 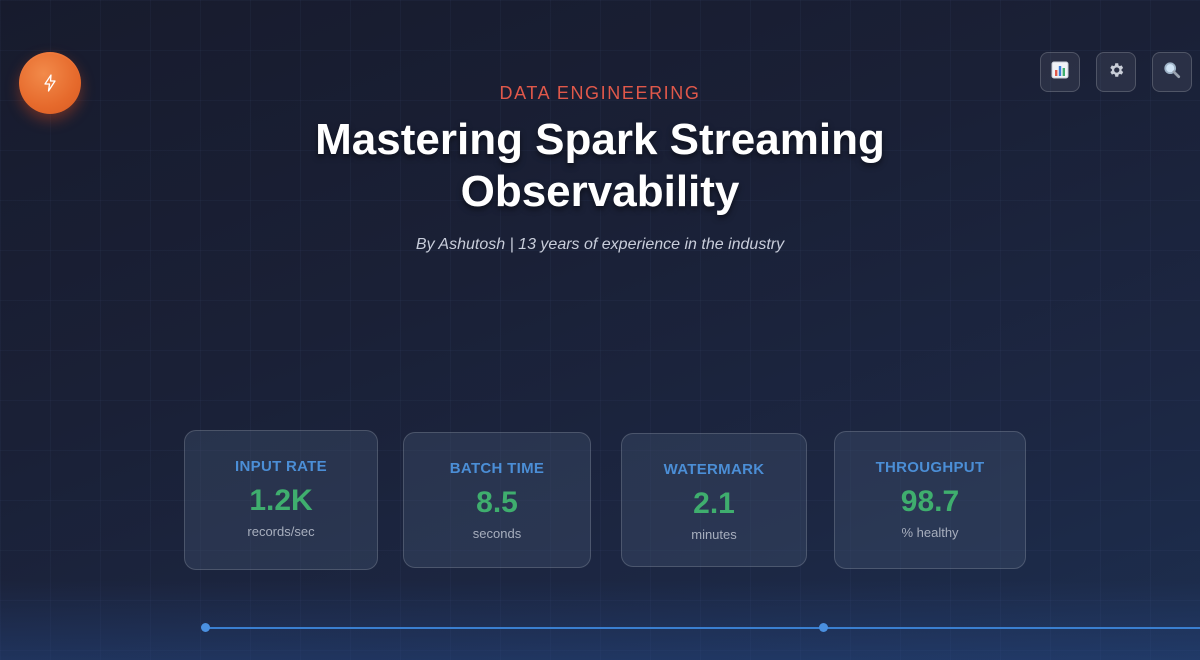 I want to click on metric-card-watermark: WATERMARK 2.1 minutes, so click(x=714, y=500).